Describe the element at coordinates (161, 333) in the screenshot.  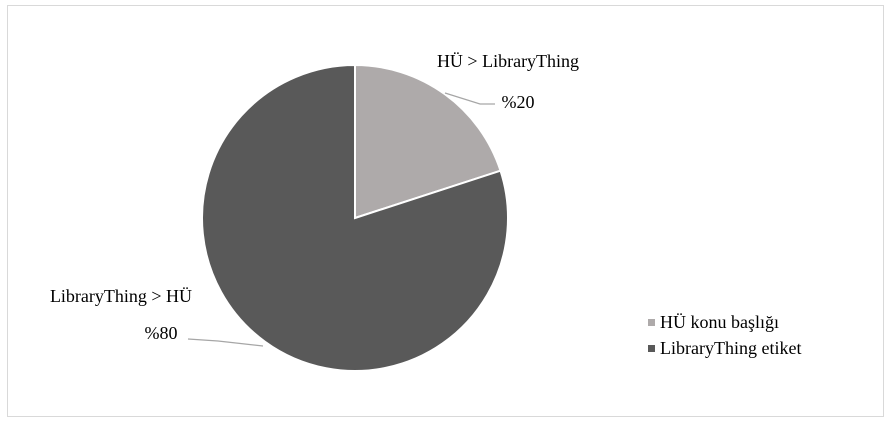
I see `slice-2-value-label: %80` at that location.